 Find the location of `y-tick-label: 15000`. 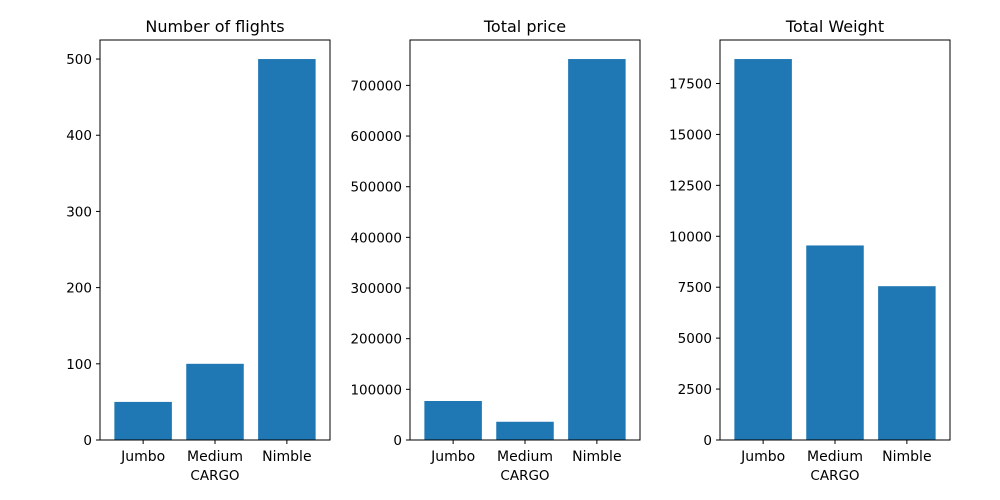

y-tick-label: 15000 is located at coordinates (690, 135).